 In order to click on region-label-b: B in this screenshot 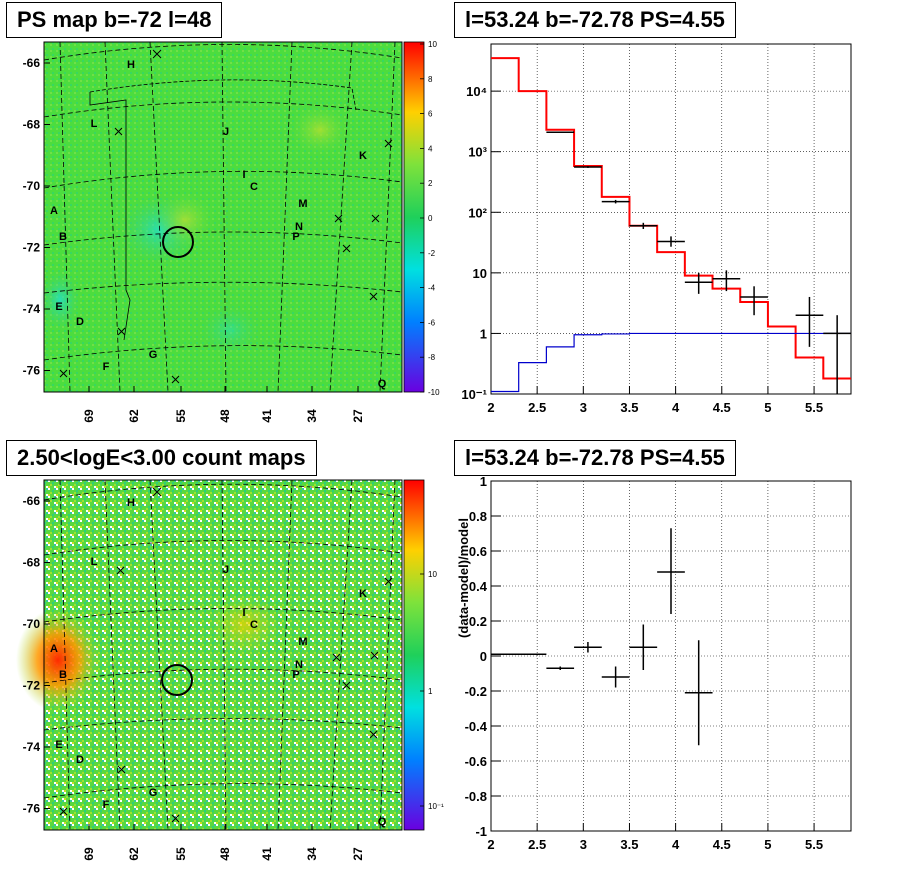, I will do `click(63, 675)`.